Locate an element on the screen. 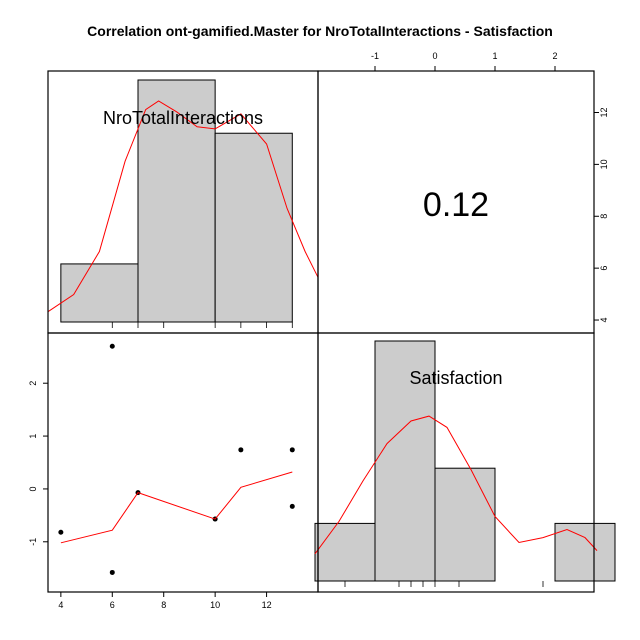 This screenshot has width=640, height=640. x-axis-bottom-tick-label: 12 is located at coordinates (267, 605).